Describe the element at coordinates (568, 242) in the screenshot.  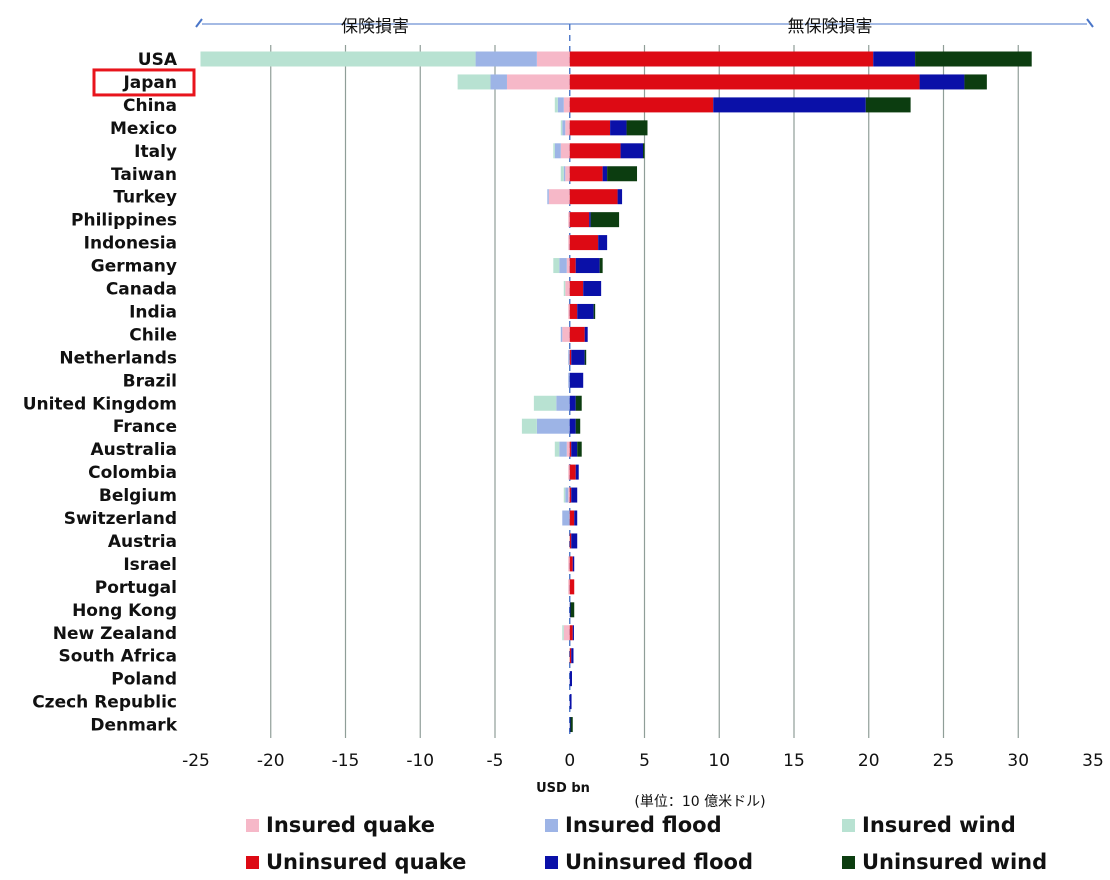
I see `bar-indonesia-insured-quake` at that location.